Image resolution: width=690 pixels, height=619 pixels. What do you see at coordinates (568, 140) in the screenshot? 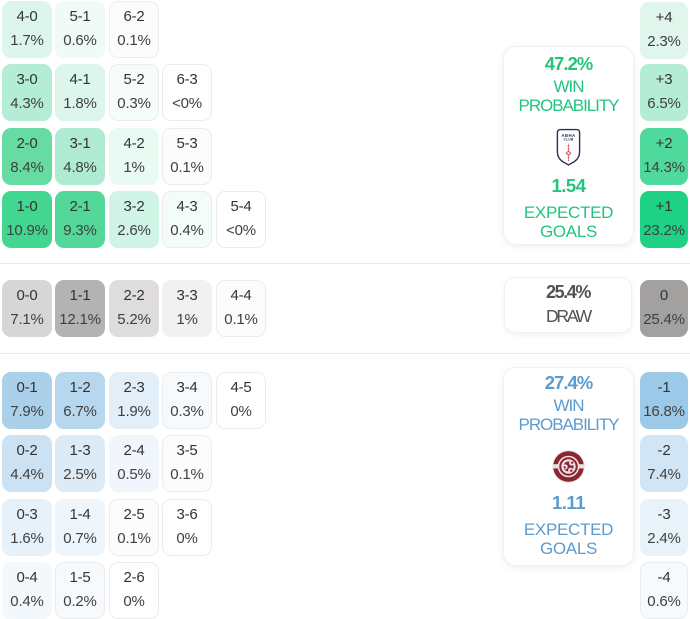
I see `svg-text: CLUB` at bounding box center [568, 140].